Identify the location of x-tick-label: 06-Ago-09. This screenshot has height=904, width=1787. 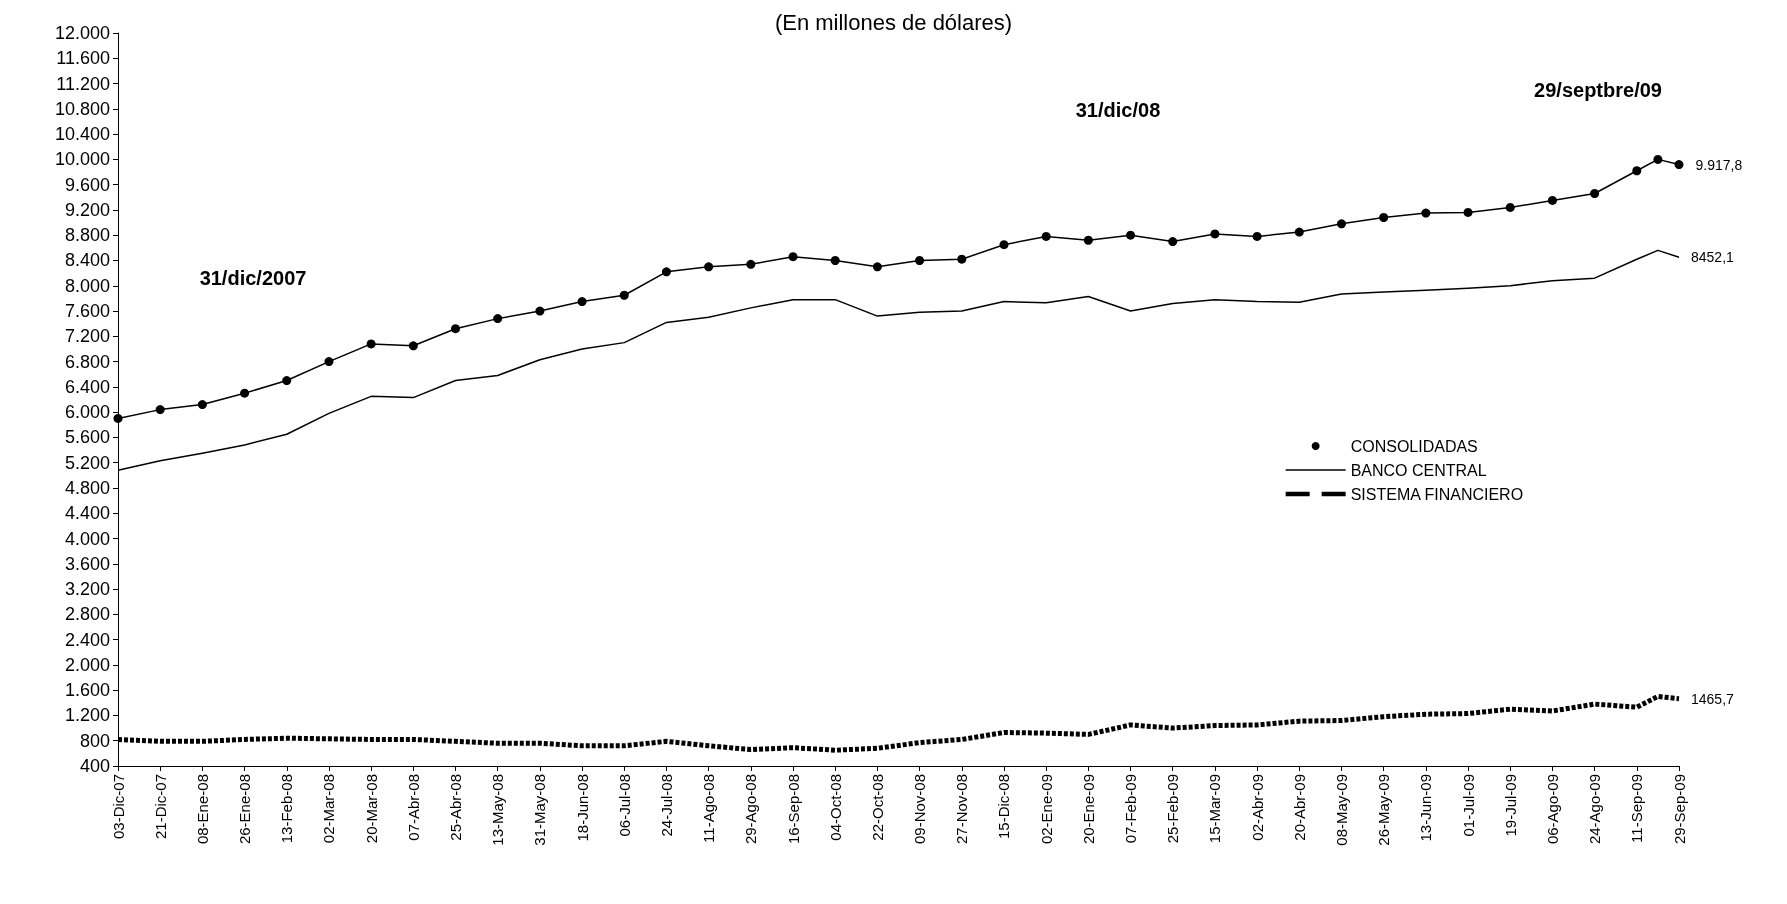
(1552, 809).